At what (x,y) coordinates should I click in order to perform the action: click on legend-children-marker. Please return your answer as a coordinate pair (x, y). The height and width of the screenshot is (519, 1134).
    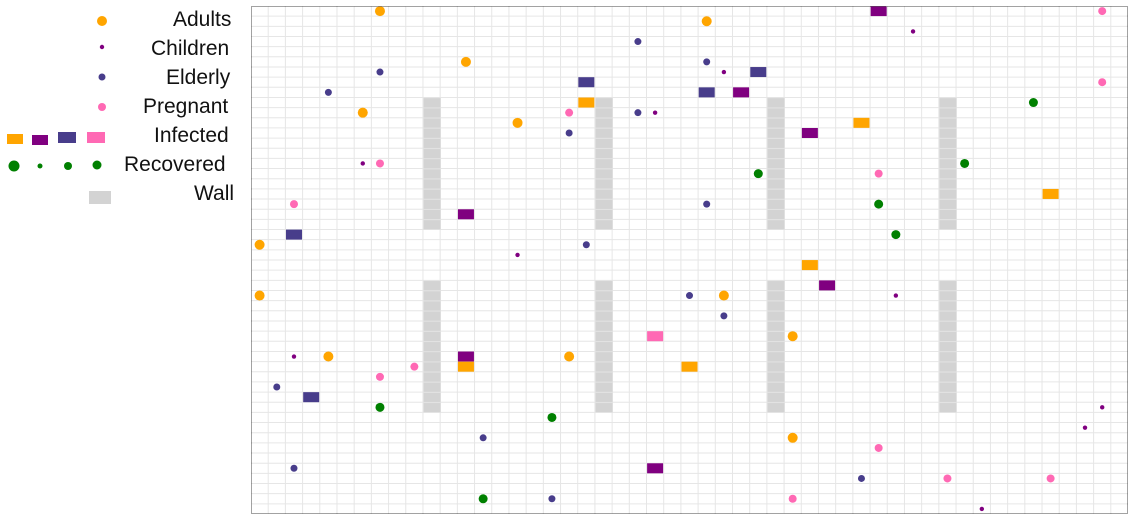
    Looking at the image, I should click on (102, 47).